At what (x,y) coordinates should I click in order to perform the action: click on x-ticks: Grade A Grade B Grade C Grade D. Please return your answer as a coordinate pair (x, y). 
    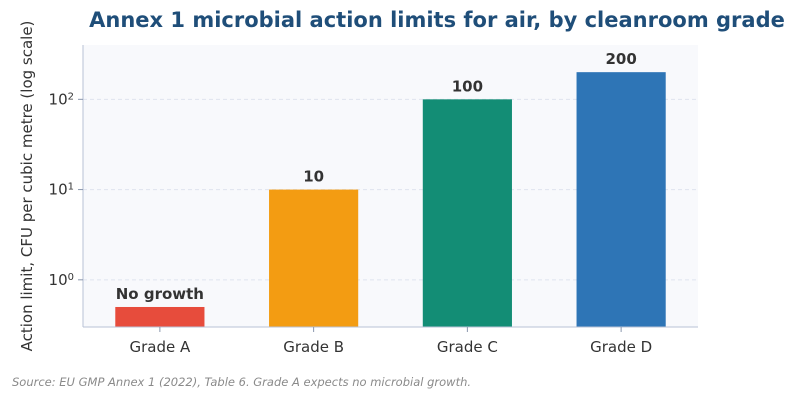
    Looking at the image, I should click on (390, 341).